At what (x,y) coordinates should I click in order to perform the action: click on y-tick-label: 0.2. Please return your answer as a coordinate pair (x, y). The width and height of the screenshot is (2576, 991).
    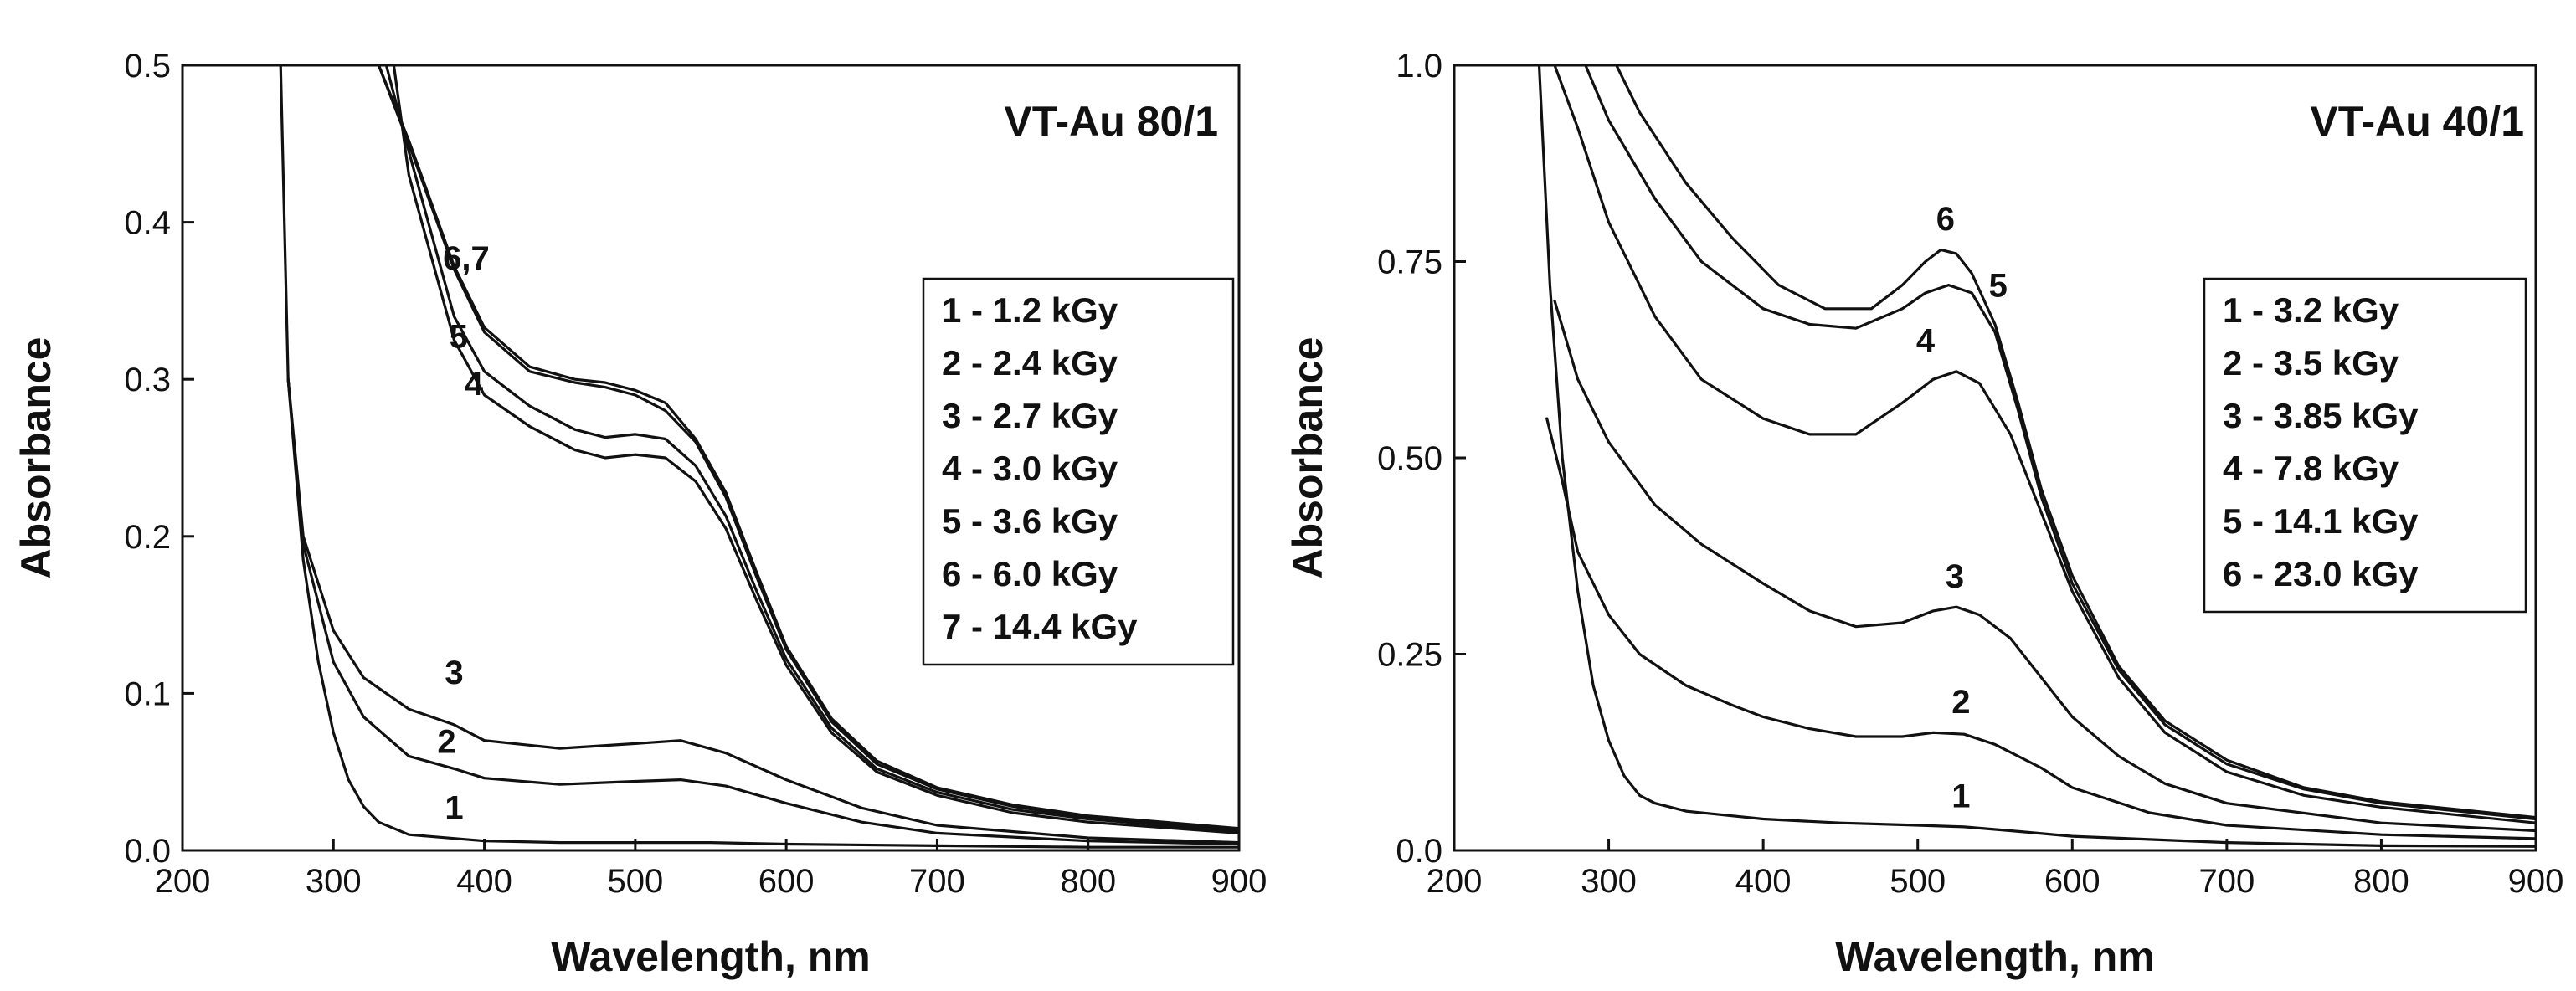
    Looking at the image, I should click on (147, 537).